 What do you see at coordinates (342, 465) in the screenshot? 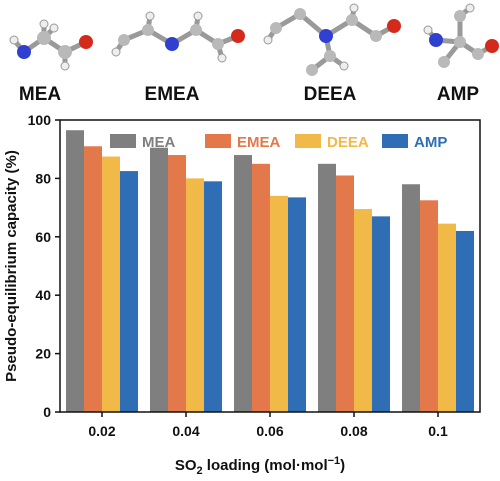
I see `x-axis-label-end: )` at bounding box center [342, 465].